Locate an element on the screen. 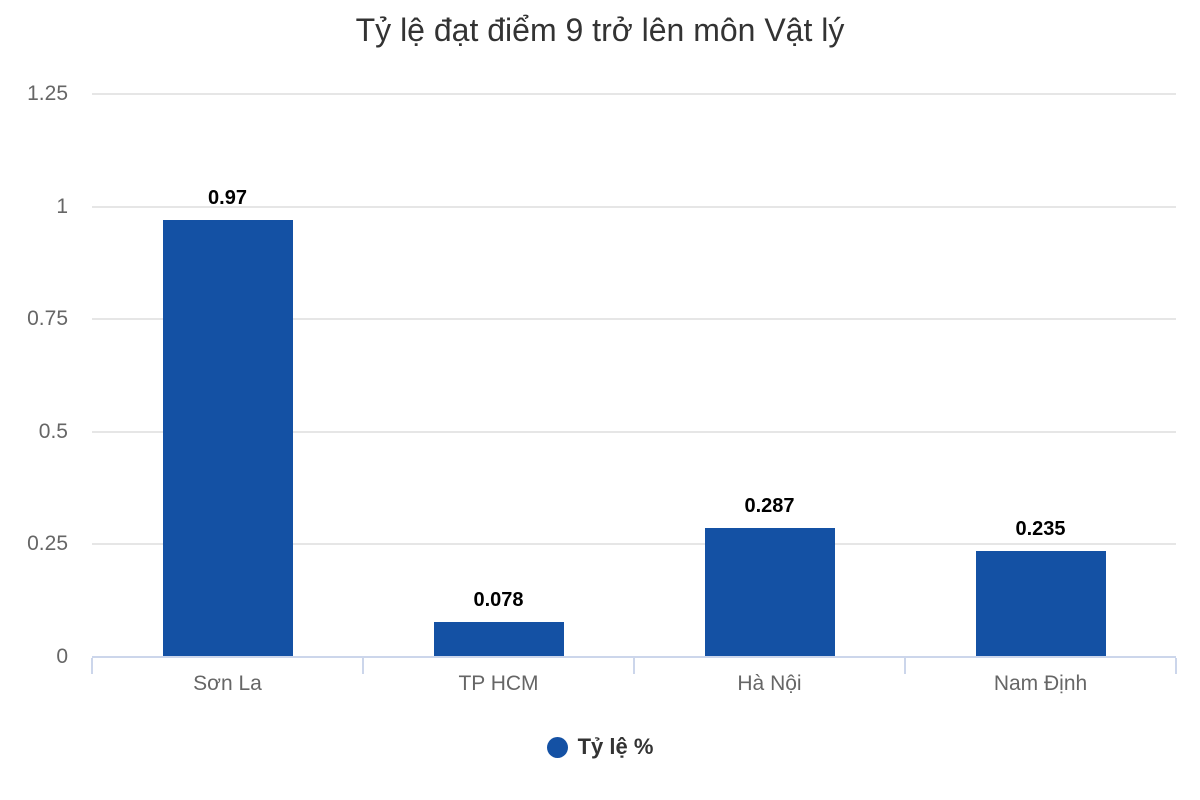 The height and width of the screenshot is (800, 1200). x-axis-tick-label: TP HCM is located at coordinates (498, 683).